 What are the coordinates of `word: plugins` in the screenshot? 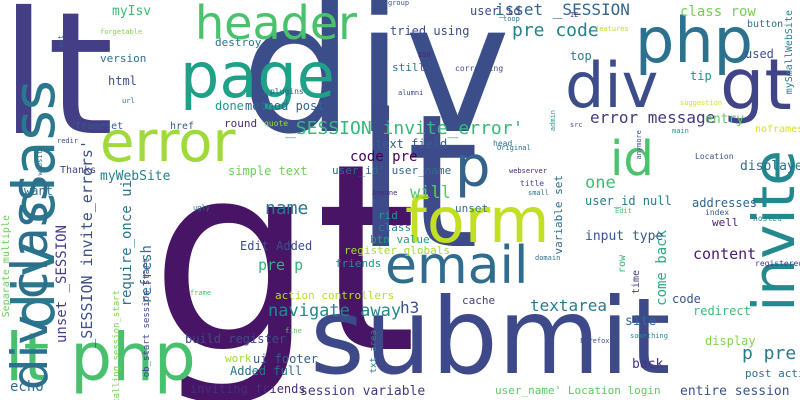 It's located at (287, 91).